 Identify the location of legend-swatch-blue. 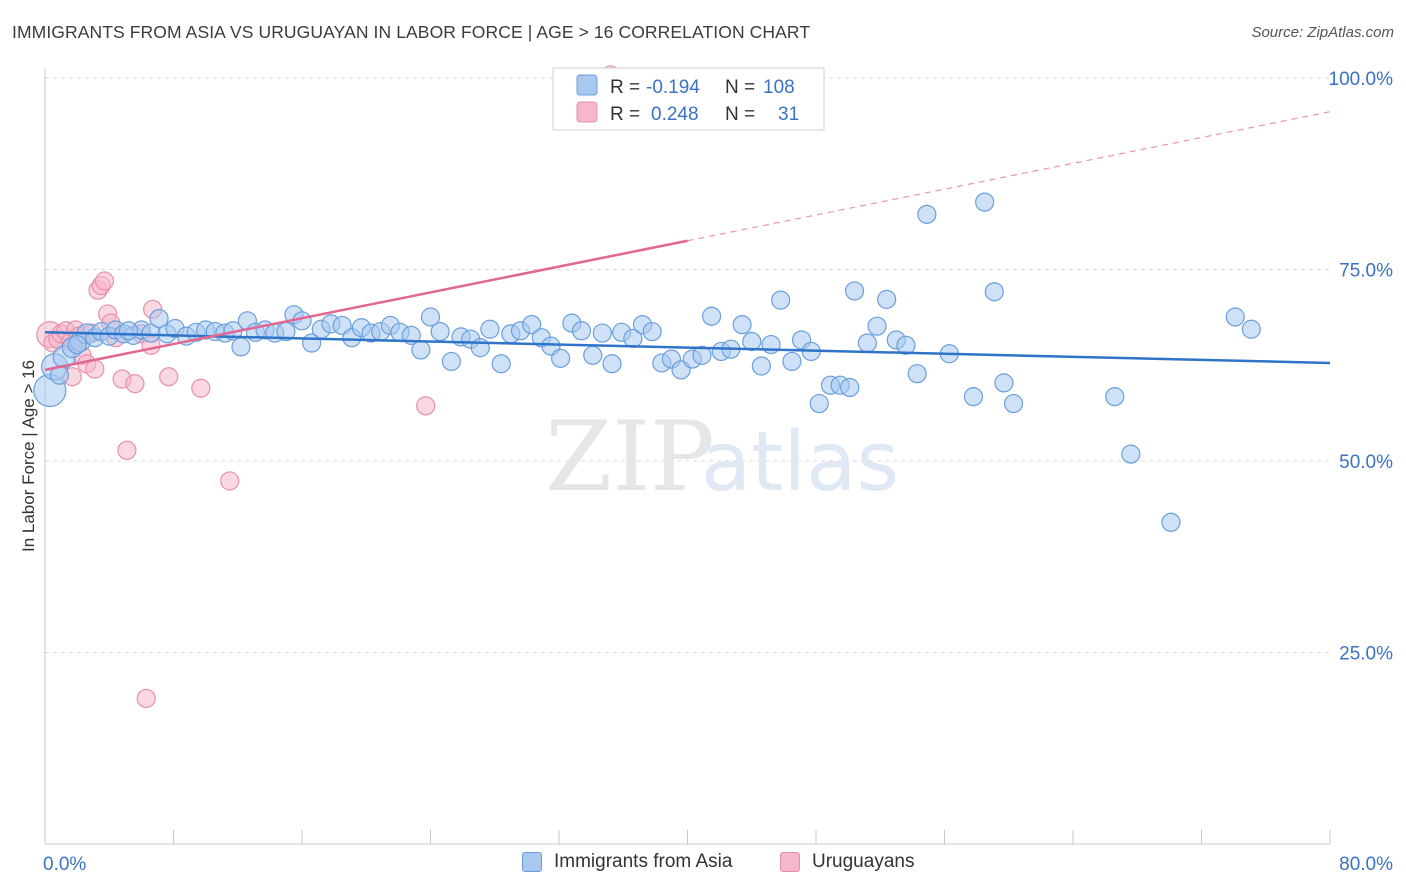
(587, 85).